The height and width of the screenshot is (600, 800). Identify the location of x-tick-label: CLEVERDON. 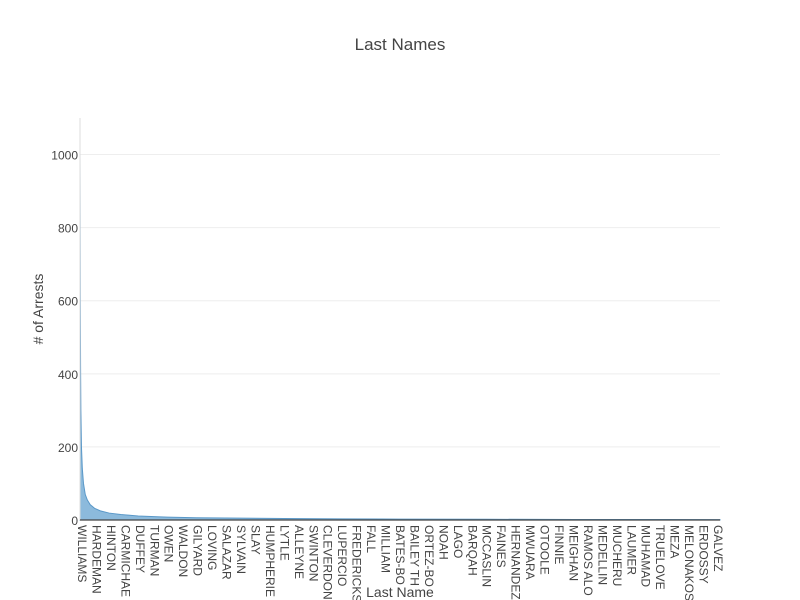
(328, 562).